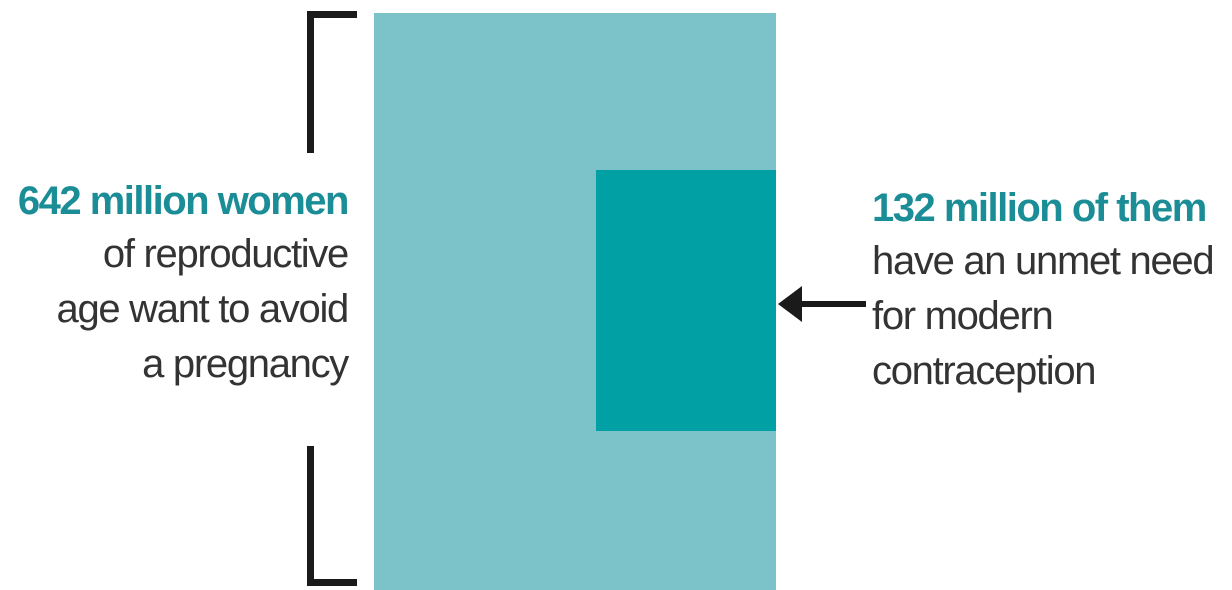  Describe the element at coordinates (332, 582) in the screenshot. I see `bracket-bottom-cap` at that location.